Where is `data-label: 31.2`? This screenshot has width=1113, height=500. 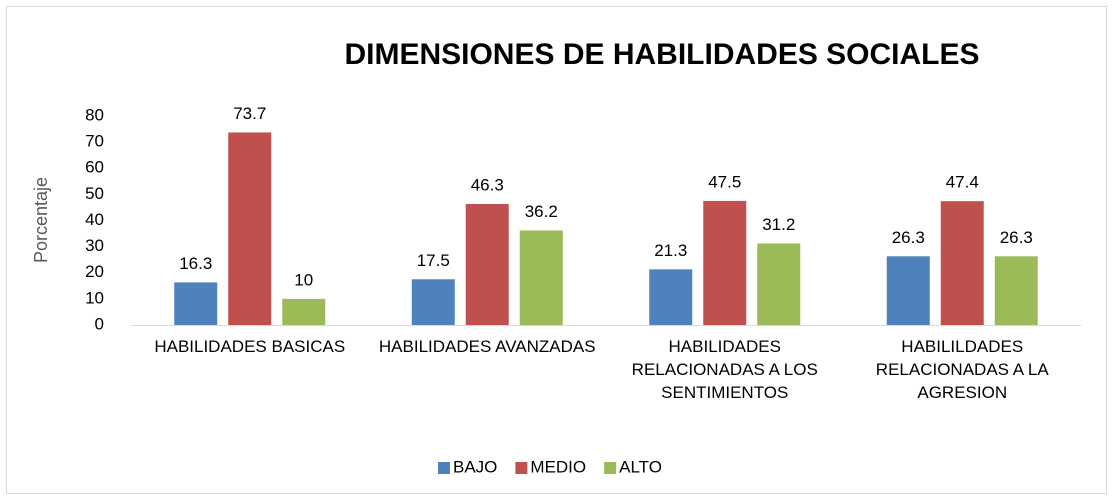 data-label: 31.2 is located at coordinates (778, 224).